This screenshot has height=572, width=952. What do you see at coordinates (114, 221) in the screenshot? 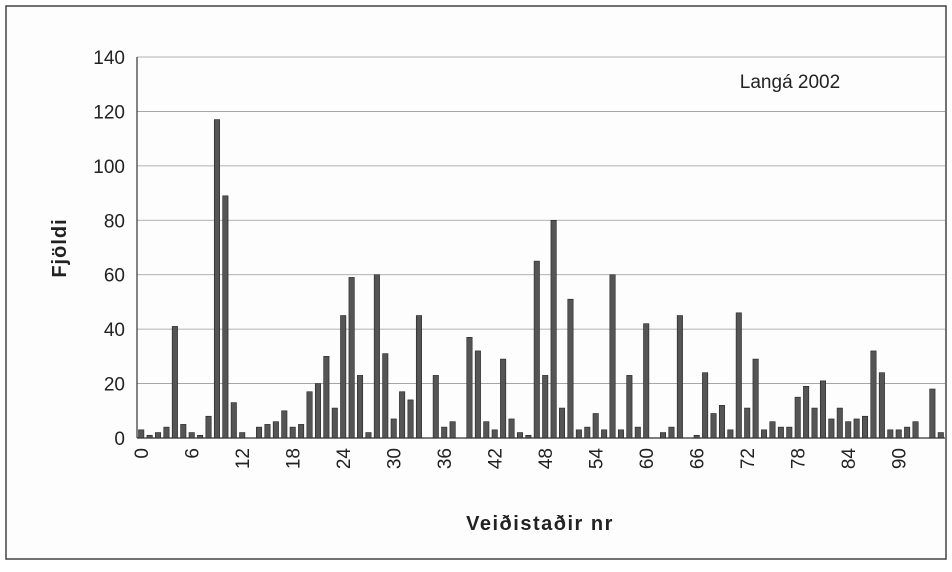
I see `y-tick-label: 80` at bounding box center [114, 221].